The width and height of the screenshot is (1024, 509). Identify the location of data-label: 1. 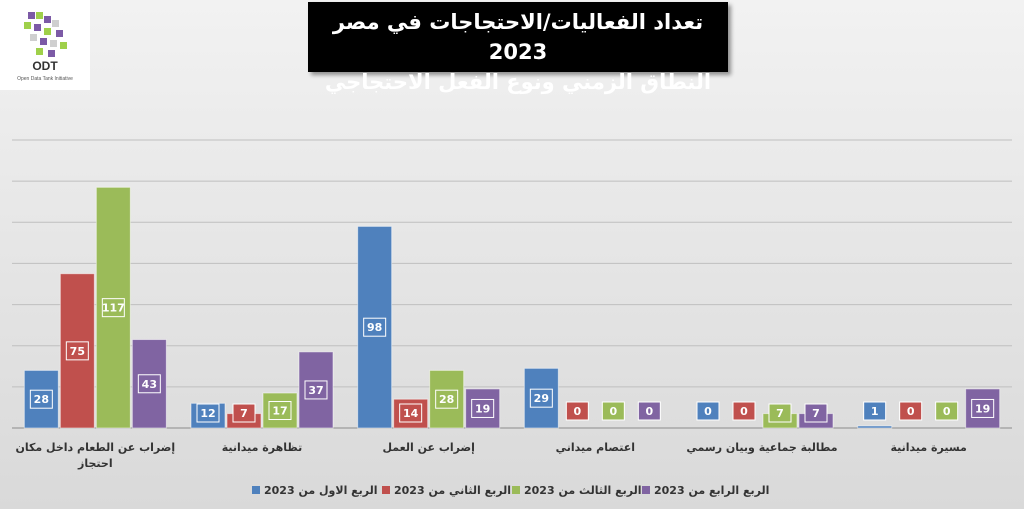
(875, 411).